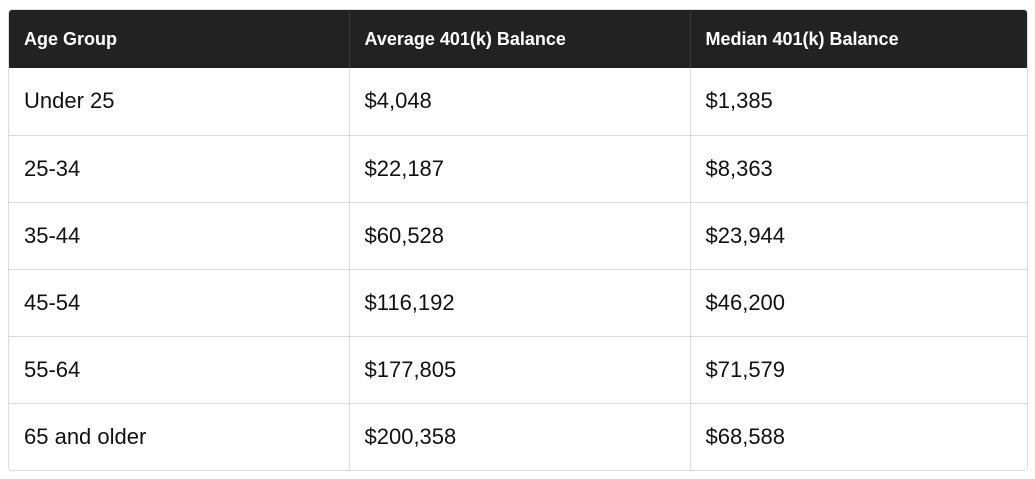 The width and height of the screenshot is (1035, 479). Describe the element at coordinates (858, 39) in the screenshot. I see `header-median-balance: Median 401(k) Balance` at that location.